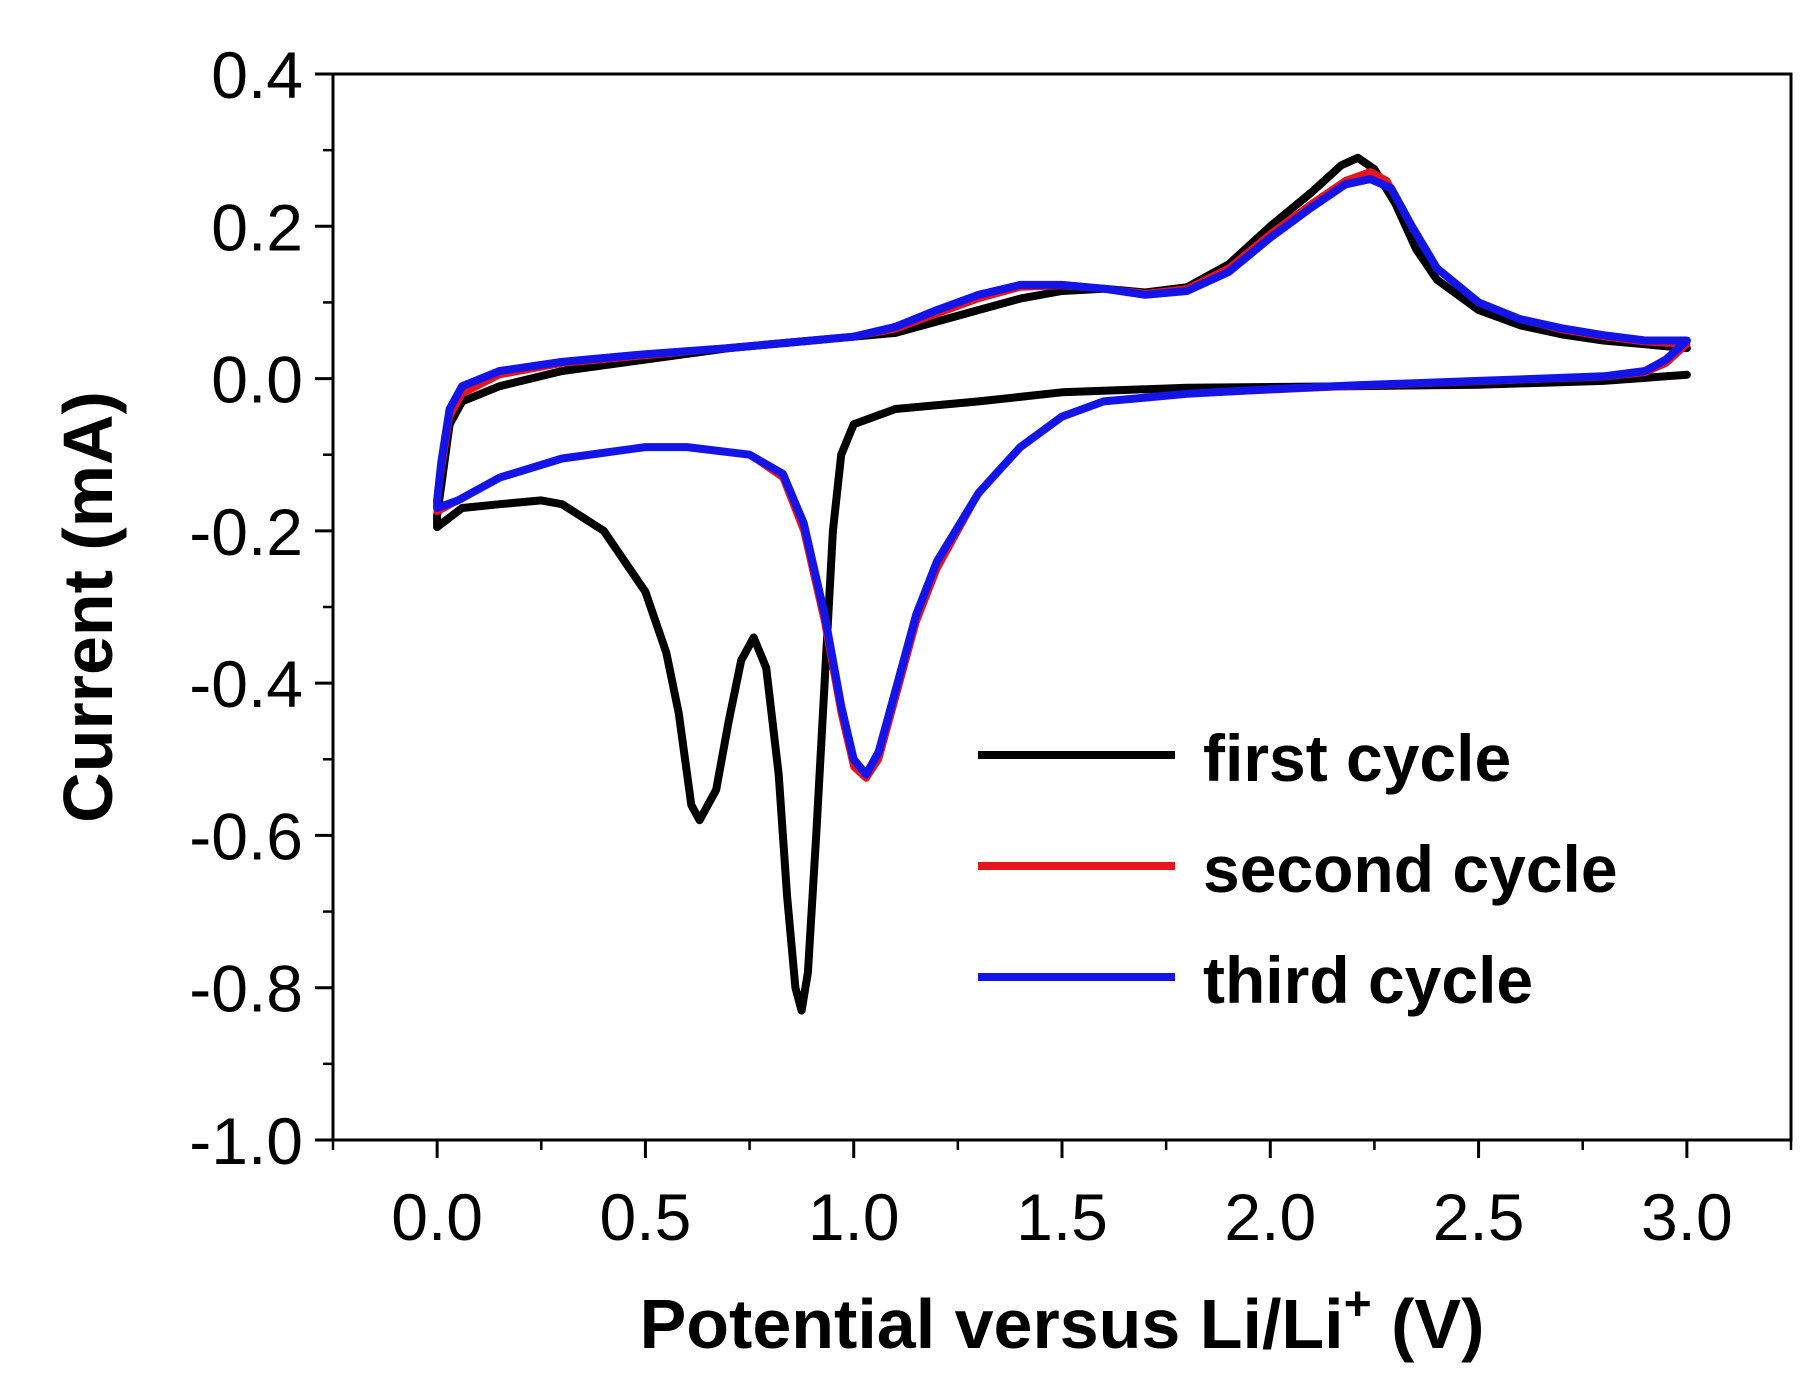  What do you see at coordinates (246, 532) in the screenshot?
I see `y-tick-label: -0.2` at bounding box center [246, 532].